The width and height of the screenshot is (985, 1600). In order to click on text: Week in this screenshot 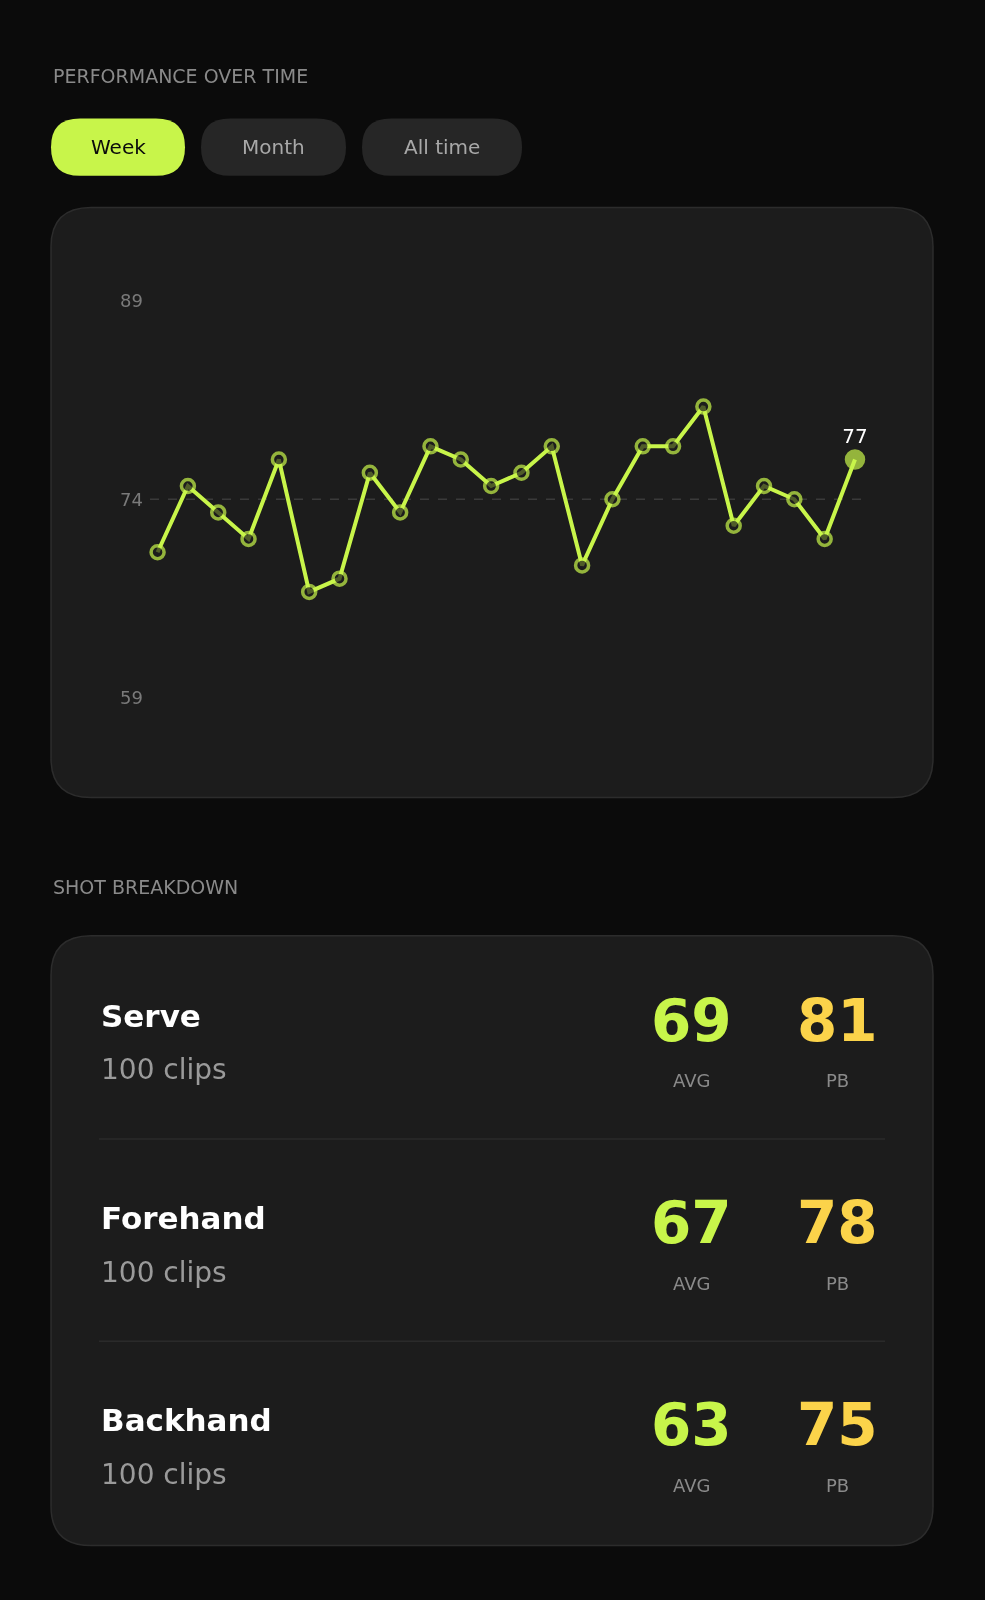, I will do `click(119, 147)`.